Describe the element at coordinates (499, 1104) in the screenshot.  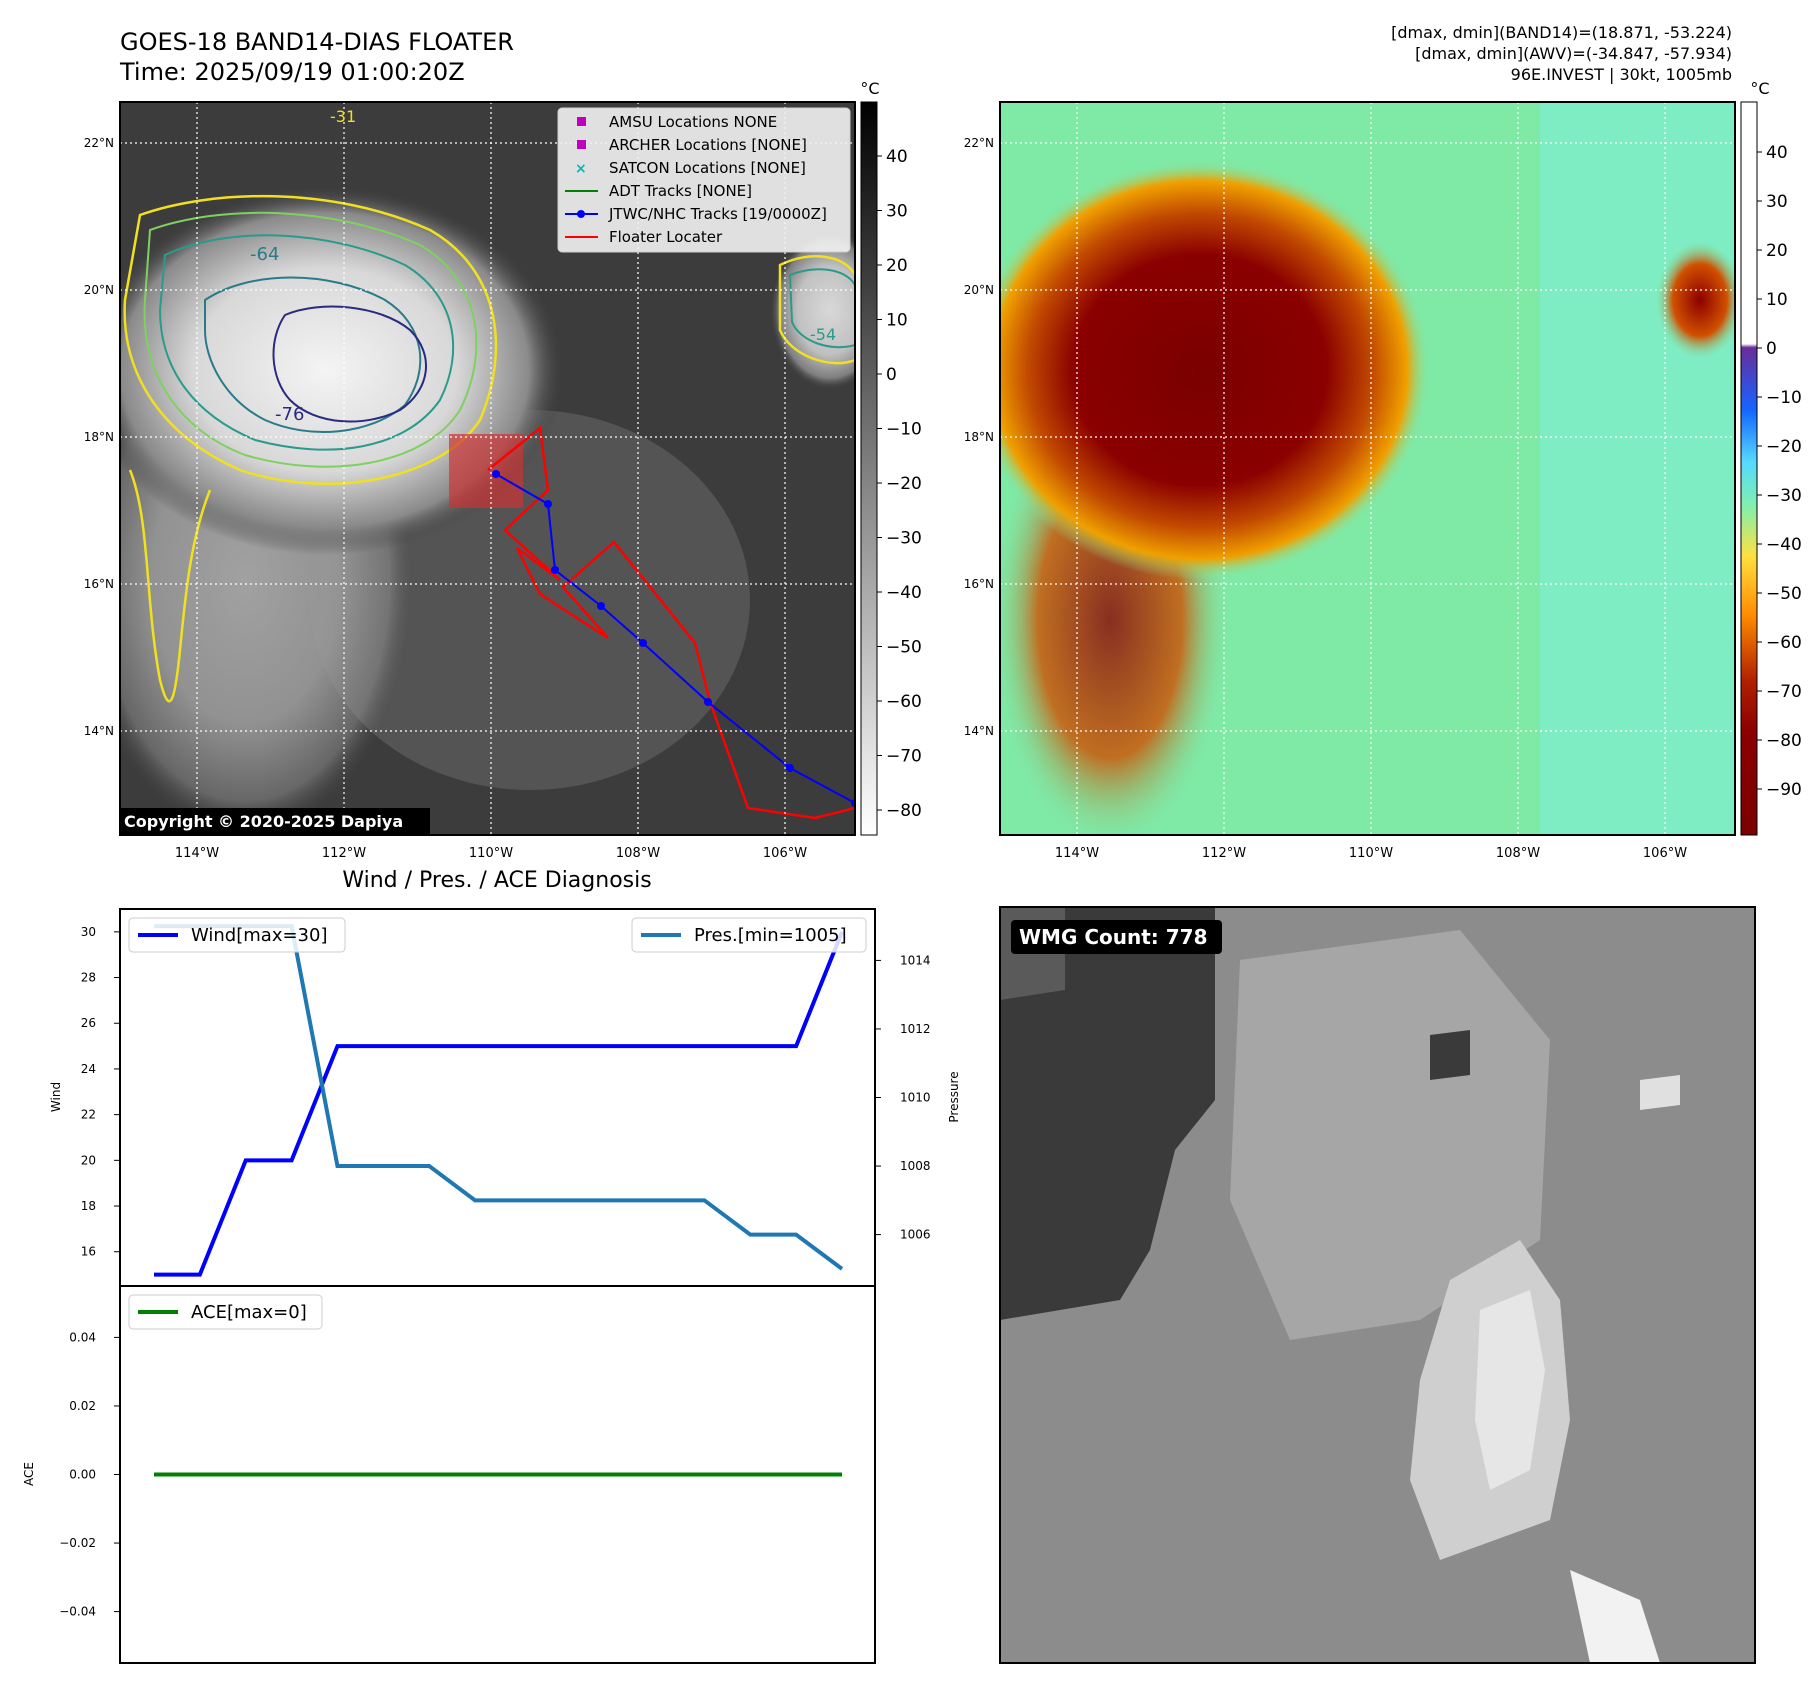
I see `wind-series-line` at that location.